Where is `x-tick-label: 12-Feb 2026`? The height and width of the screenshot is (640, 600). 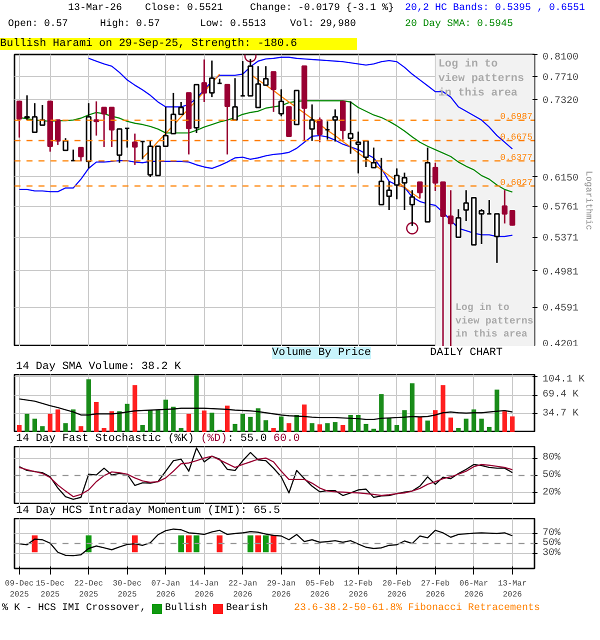
x-tick-label: 12-Feb 2026 is located at coordinates (358, 590).